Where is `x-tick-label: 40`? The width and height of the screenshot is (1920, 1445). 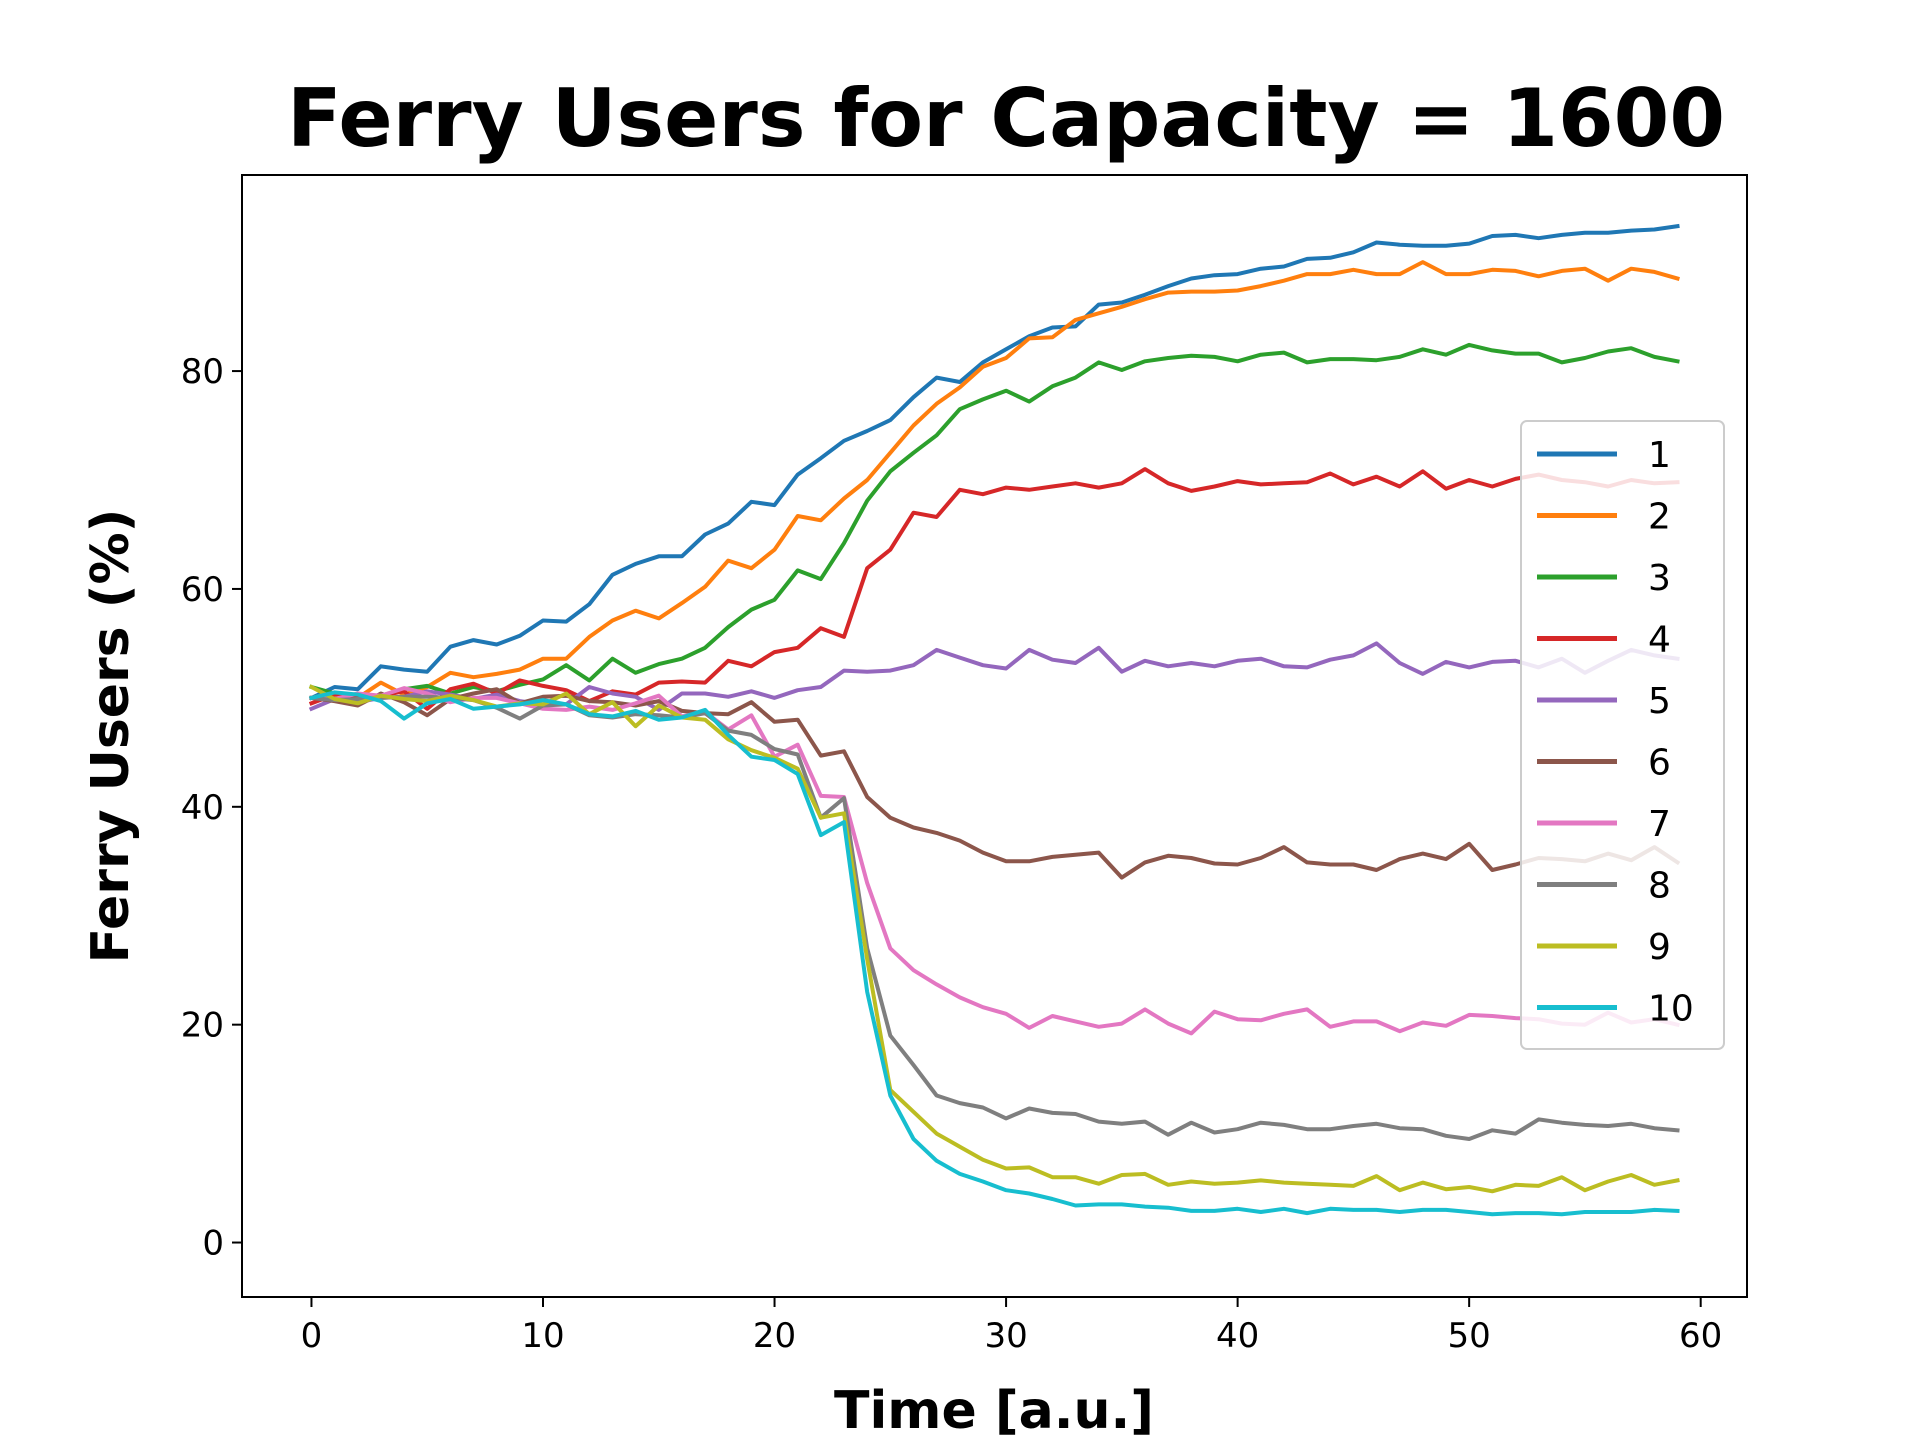
x-tick-label: 40 is located at coordinates (1237, 1336).